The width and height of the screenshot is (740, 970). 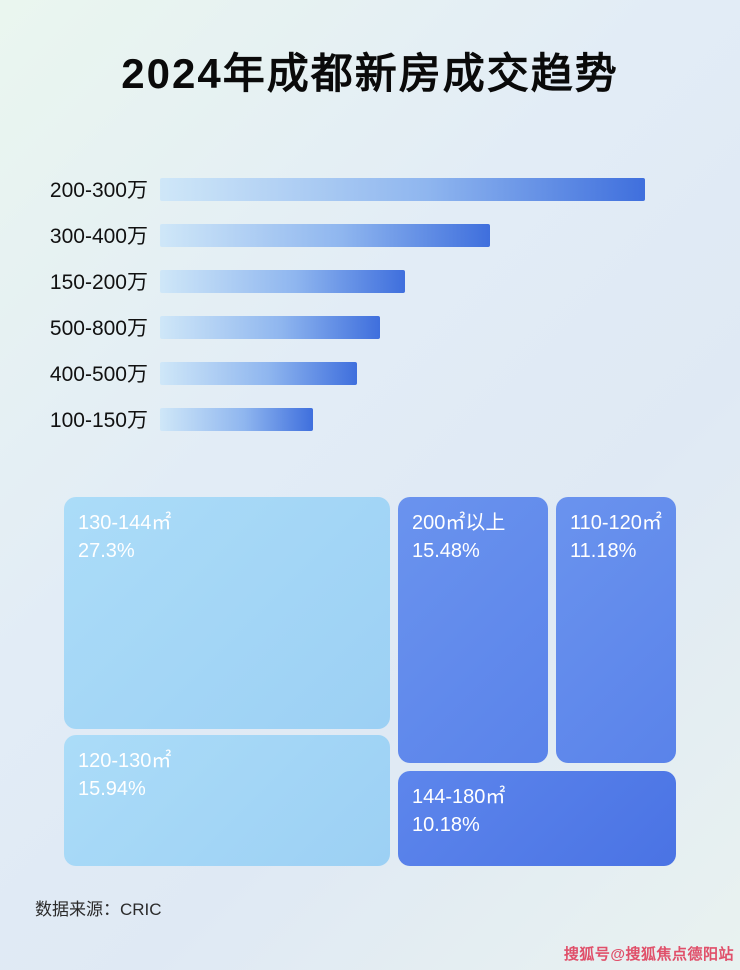 I want to click on watermark-label: 搜狐号@搜狐焦点德阳站, so click(x=648, y=954).